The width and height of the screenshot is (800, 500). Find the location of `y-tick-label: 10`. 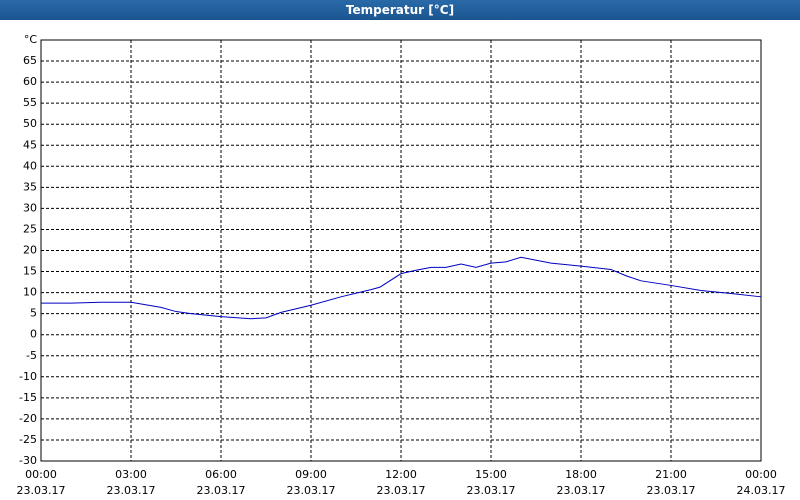

y-tick-label: 10 is located at coordinates (30, 292).